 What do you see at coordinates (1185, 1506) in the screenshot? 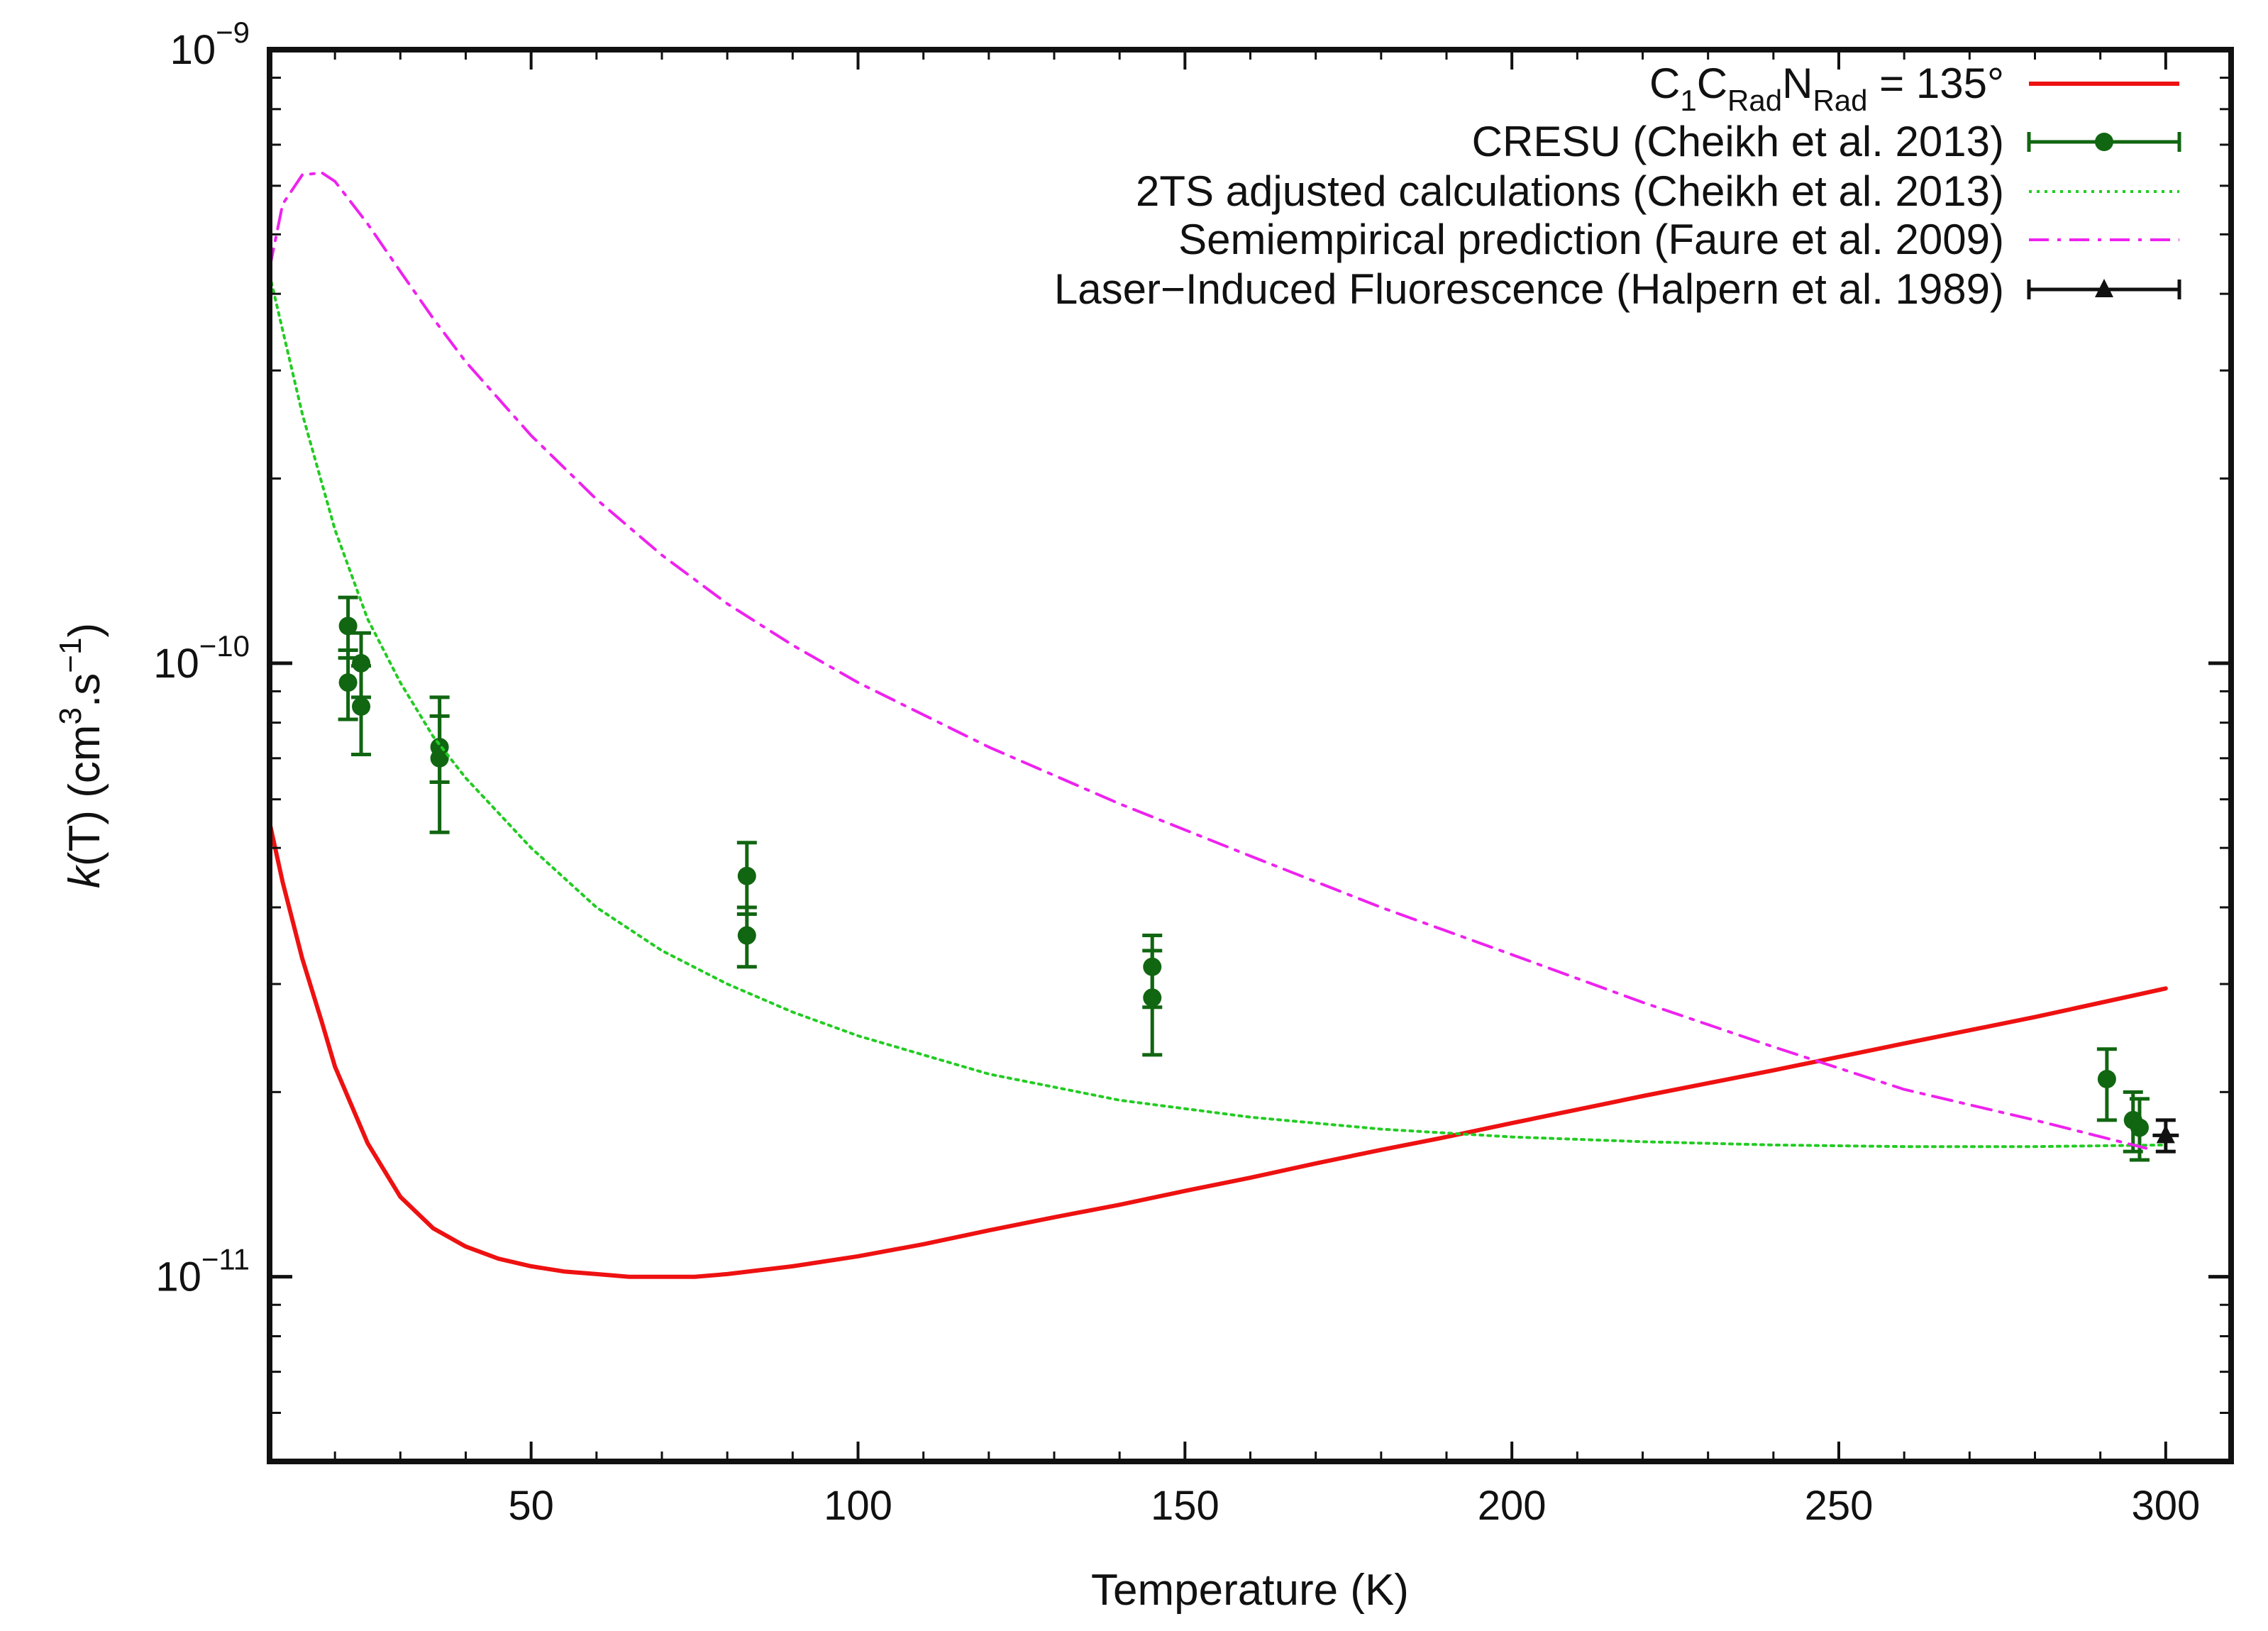
I see `x-tick-label: 150` at bounding box center [1185, 1506].